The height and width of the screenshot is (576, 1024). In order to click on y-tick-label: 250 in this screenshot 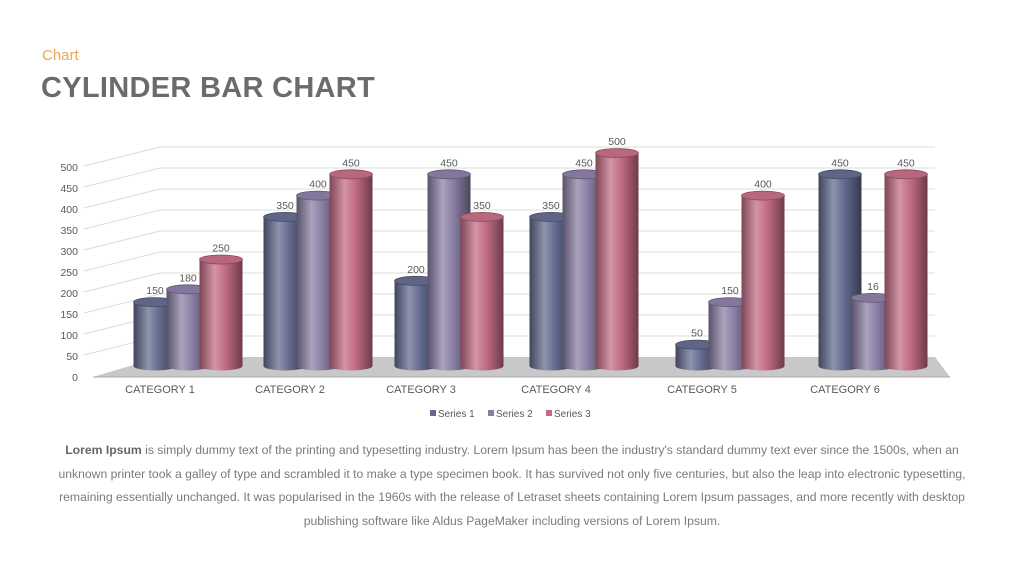, I will do `click(69, 273)`.